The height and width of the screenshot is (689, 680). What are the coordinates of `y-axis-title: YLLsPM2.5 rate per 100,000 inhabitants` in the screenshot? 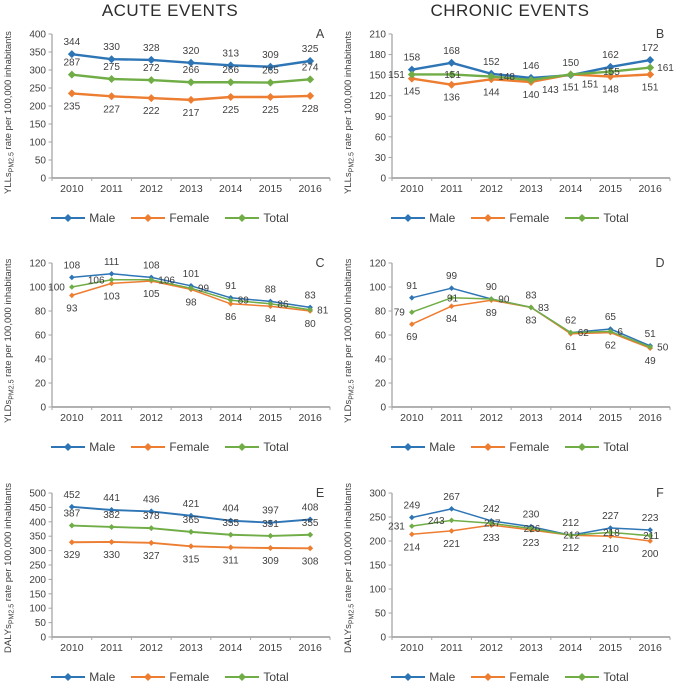 It's located at (349, 112).